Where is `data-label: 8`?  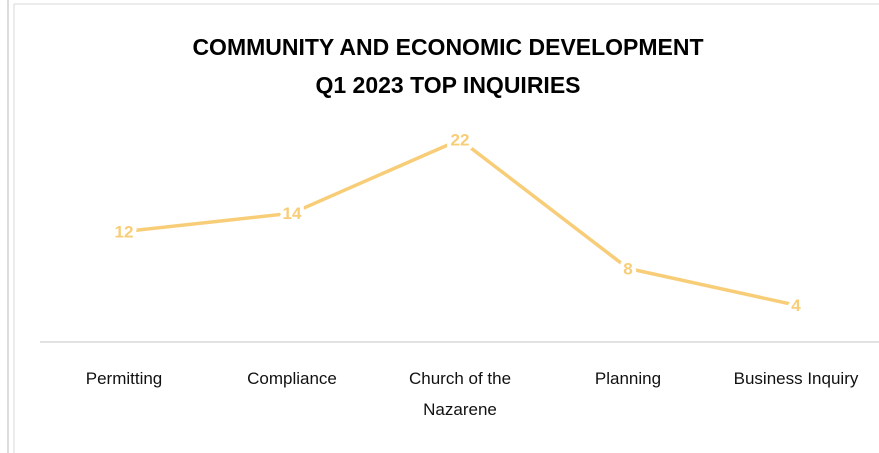
data-label: 8 is located at coordinates (627, 268).